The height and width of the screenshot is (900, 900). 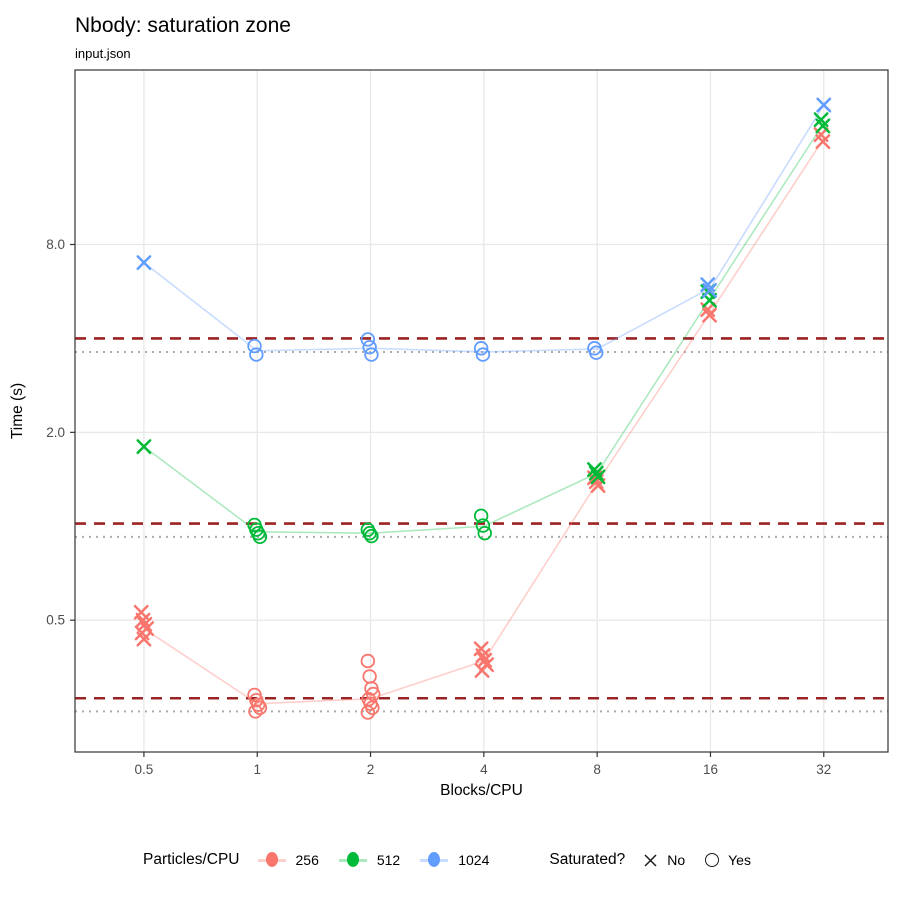 What do you see at coordinates (17, 411) in the screenshot?
I see `y-axis-title: Time (s)` at bounding box center [17, 411].